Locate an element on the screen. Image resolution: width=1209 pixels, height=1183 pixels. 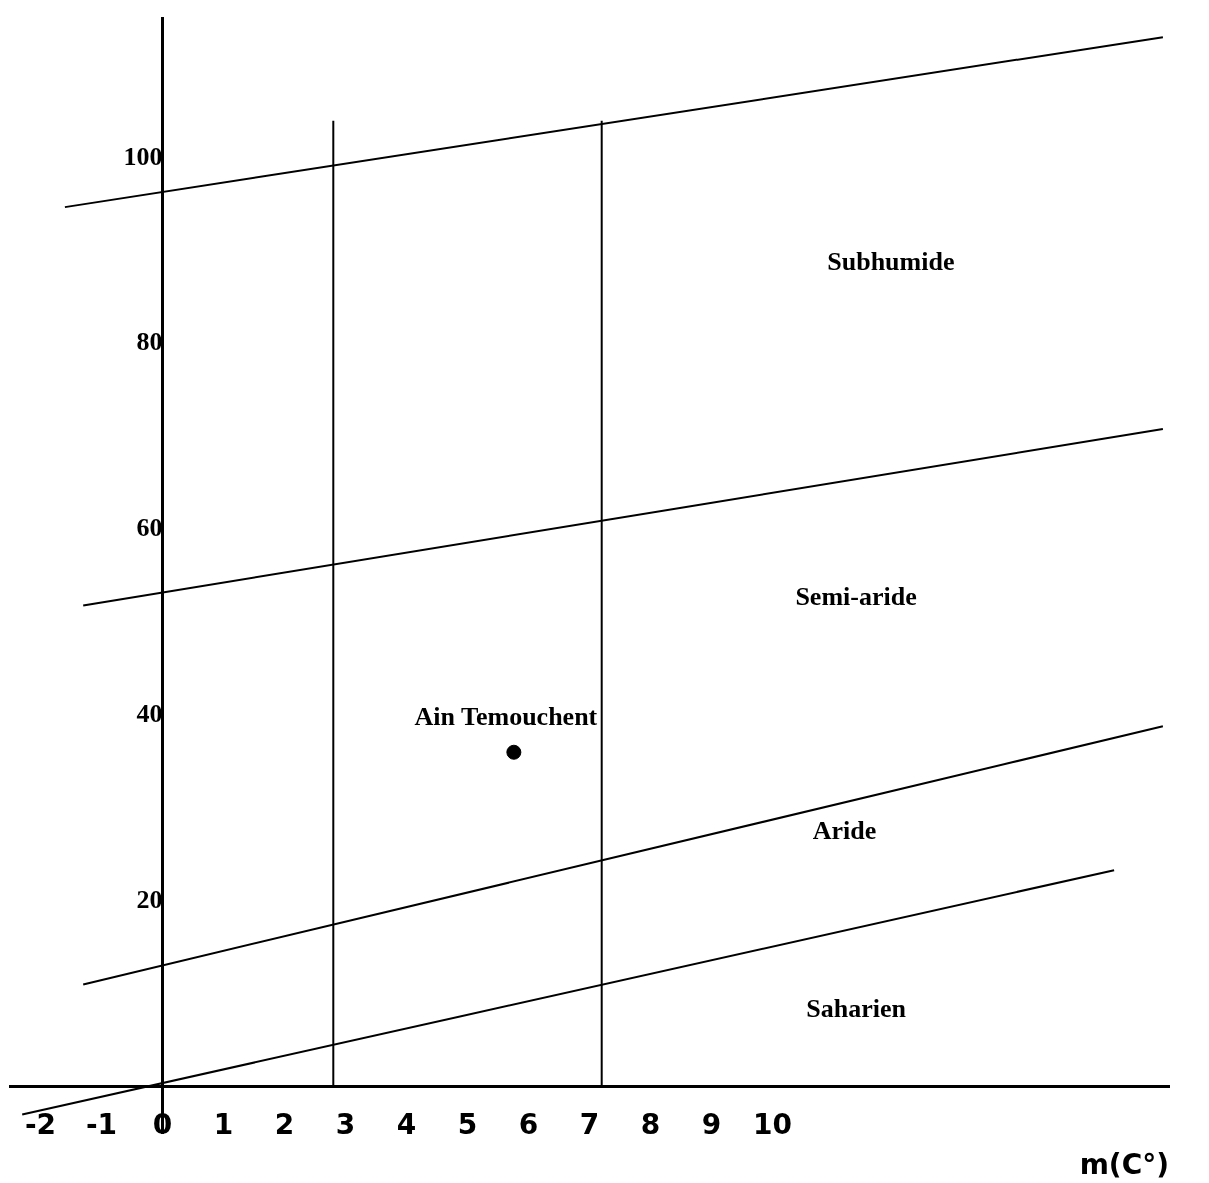
x-tick-label: 6 is located at coordinates (528, 1124).